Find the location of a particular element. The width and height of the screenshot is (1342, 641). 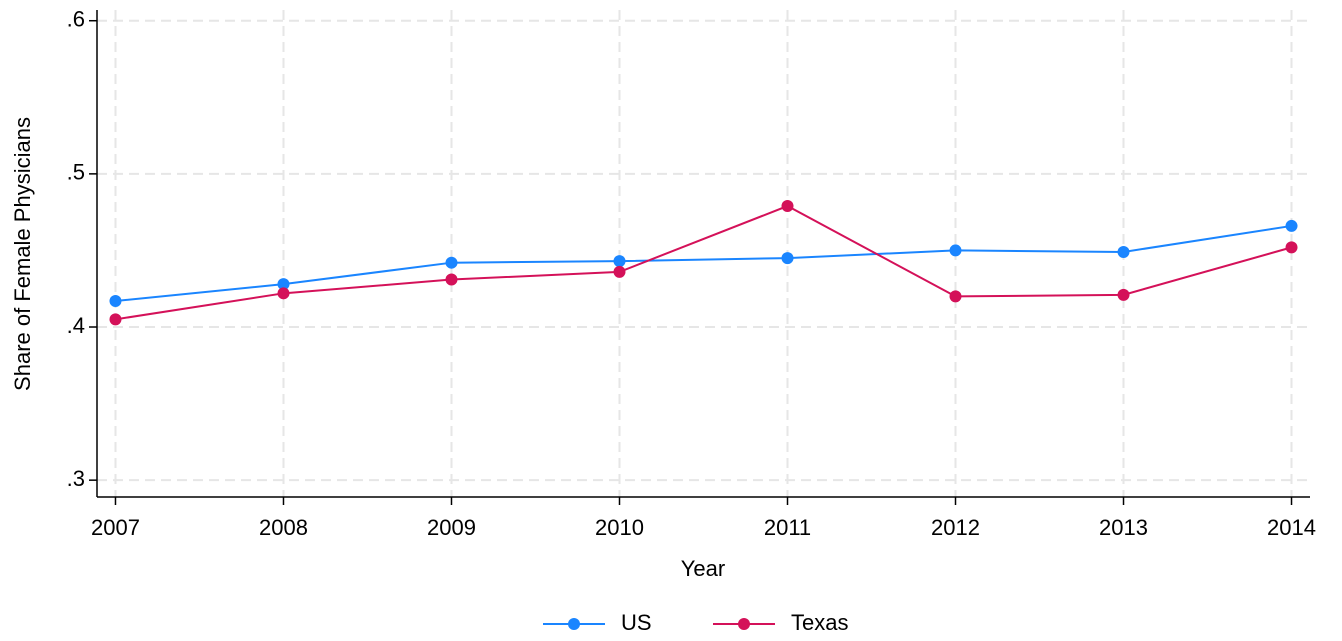

y-tick-label: .6 is located at coordinates (76, 19).